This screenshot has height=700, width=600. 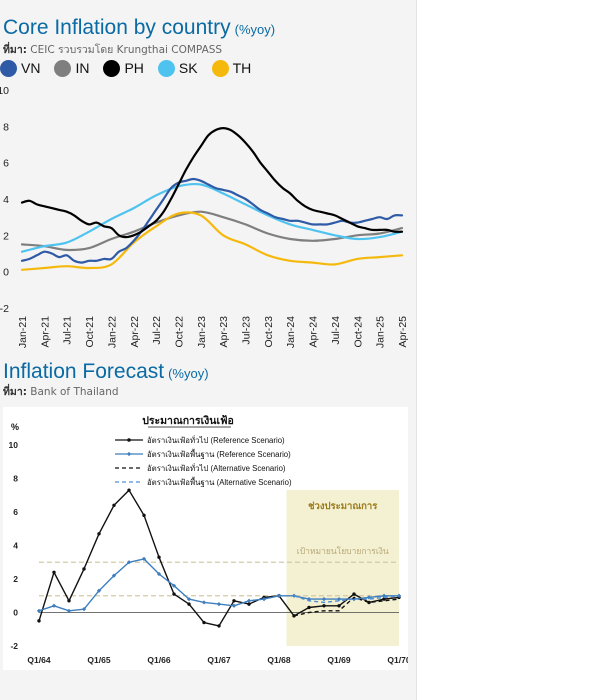 I want to click on legend-item-ph: PH, so click(x=123, y=68).